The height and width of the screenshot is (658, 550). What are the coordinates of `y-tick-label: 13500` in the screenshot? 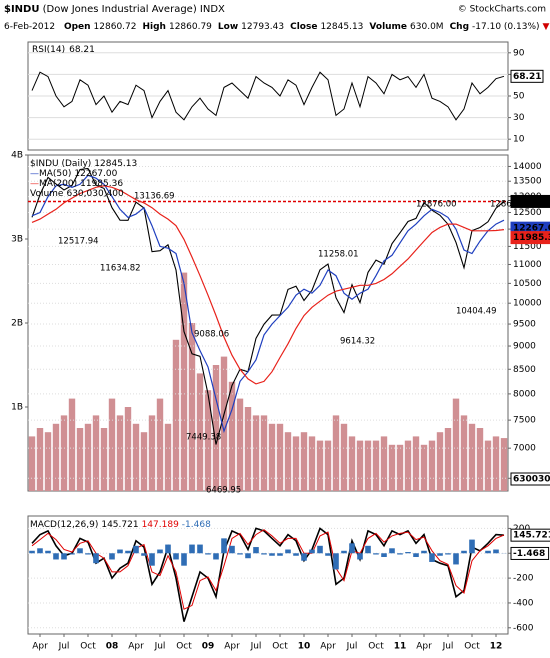 It's located at (527, 182).